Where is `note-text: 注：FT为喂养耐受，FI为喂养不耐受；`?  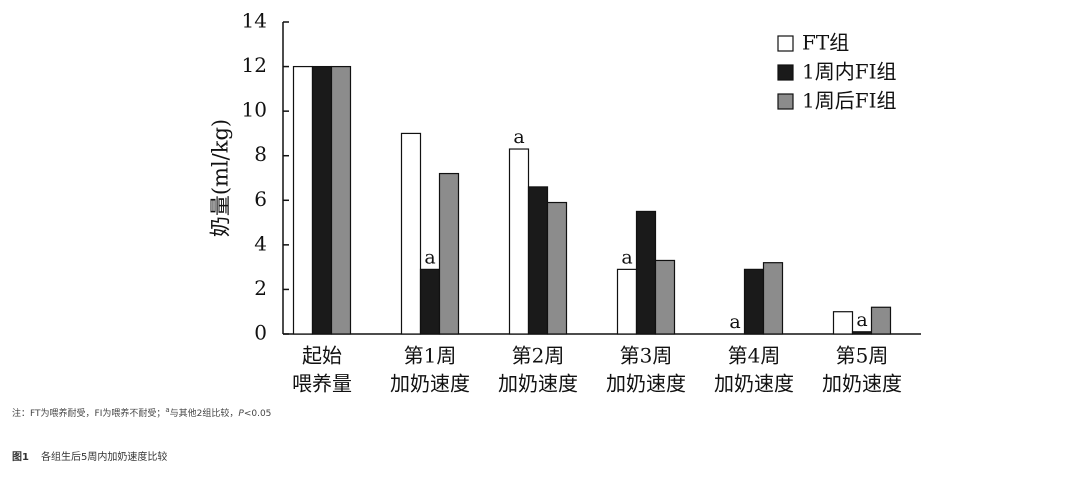
note-text: 注：FT为喂养耐受，FI为喂养不耐受； is located at coordinates (89, 414).